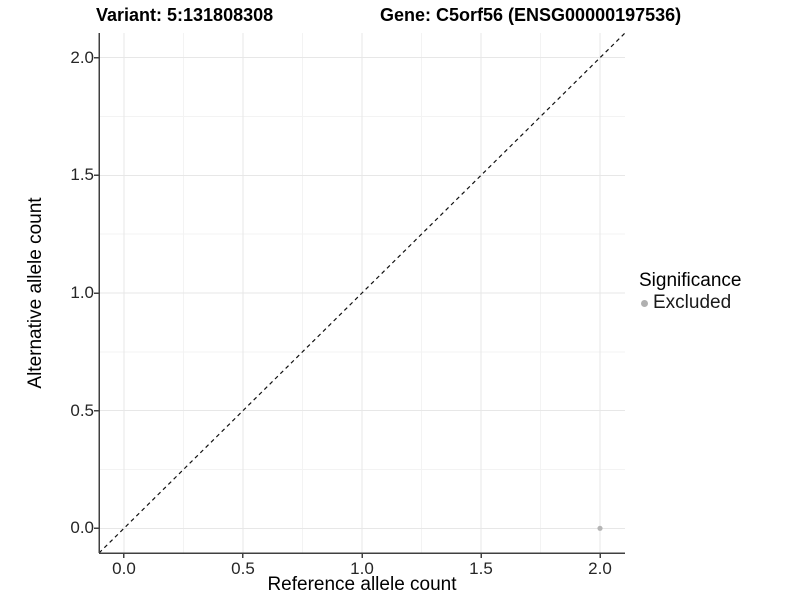 The height and width of the screenshot is (600, 800). Describe the element at coordinates (243, 568) in the screenshot. I see `x-tick-label: 0.5` at that location.